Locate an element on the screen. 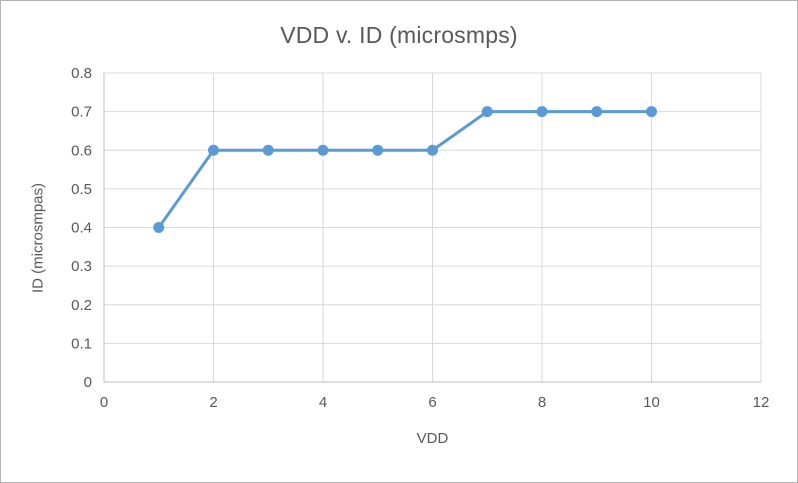 The height and width of the screenshot is (483, 798). y-tick-label: 0 is located at coordinates (88, 382).